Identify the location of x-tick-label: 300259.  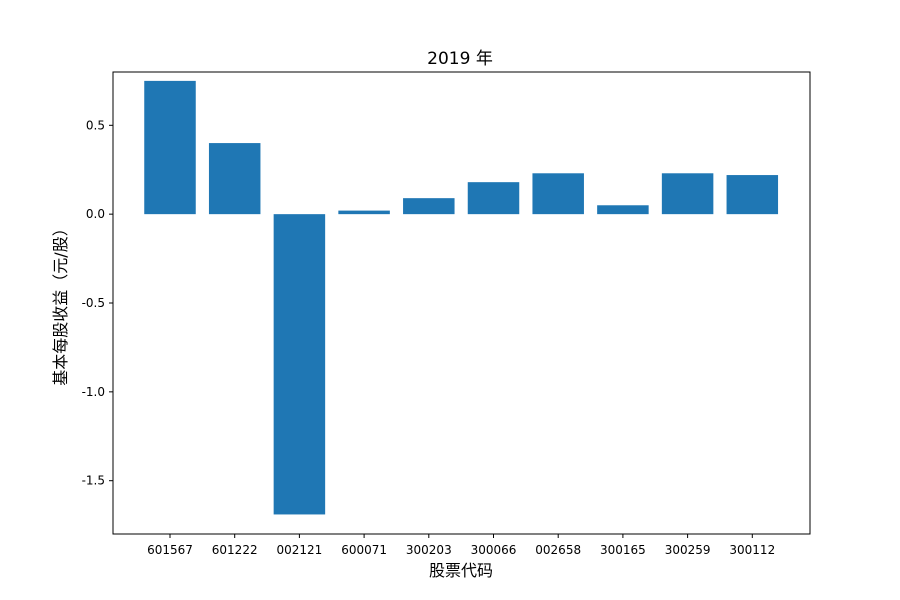
(688, 550).